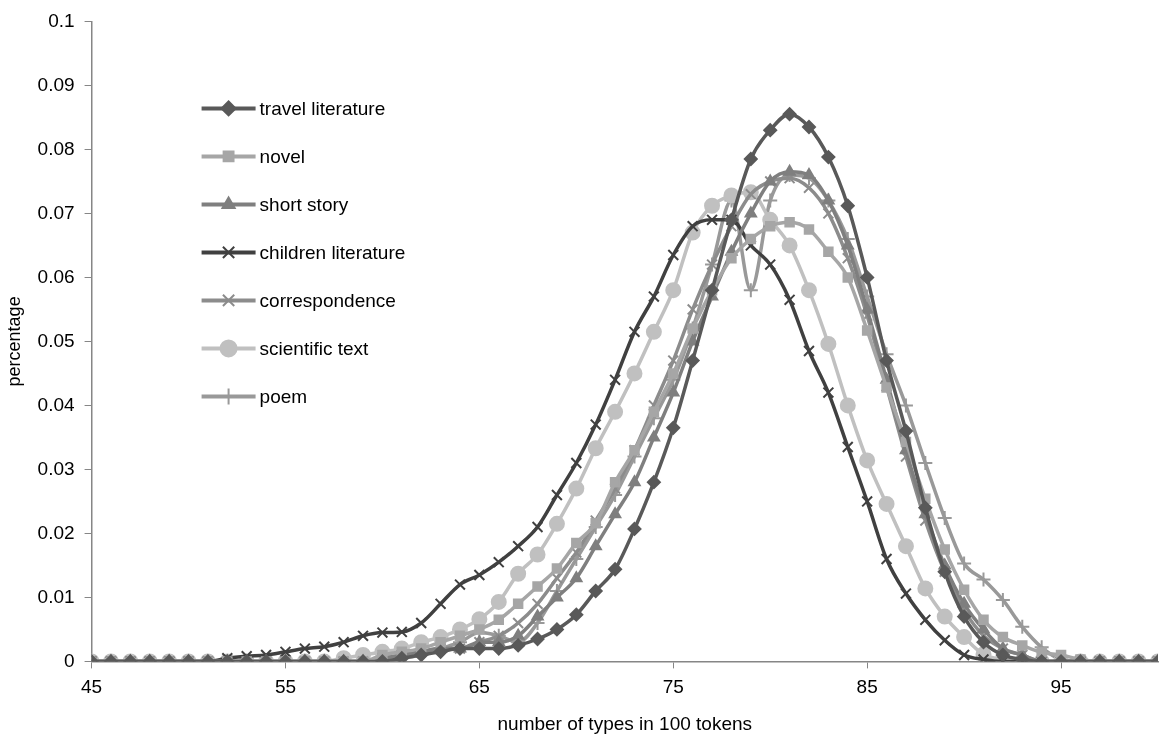 The image size is (1167, 744). What do you see at coordinates (56, 276) in the screenshot?
I see `y-tick-label: 0.06` at bounding box center [56, 276].